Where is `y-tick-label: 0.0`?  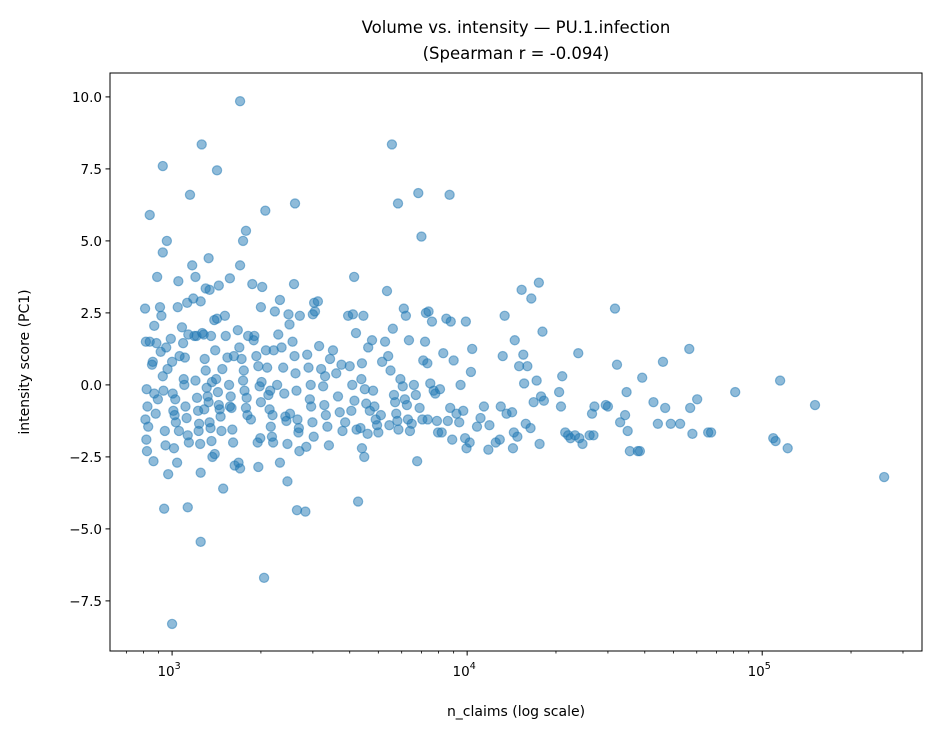
y-tick-label: 0.0 is located at coordinates (91, 386).